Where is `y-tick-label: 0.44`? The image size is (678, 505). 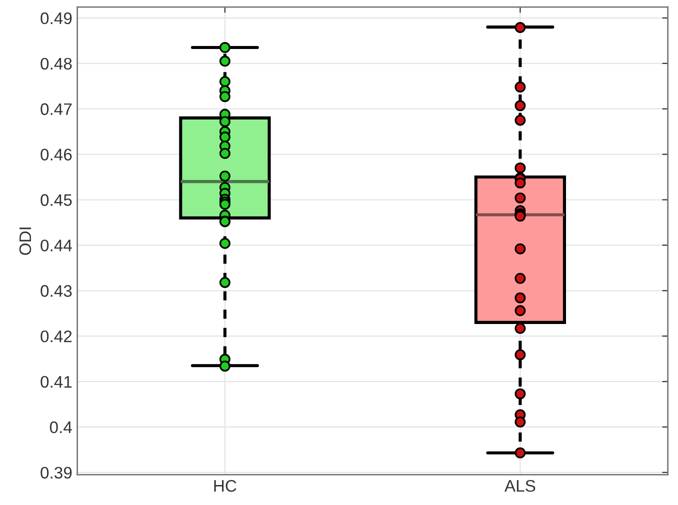 y-tick-label: 0.44 is located at coordinates (56, 246).